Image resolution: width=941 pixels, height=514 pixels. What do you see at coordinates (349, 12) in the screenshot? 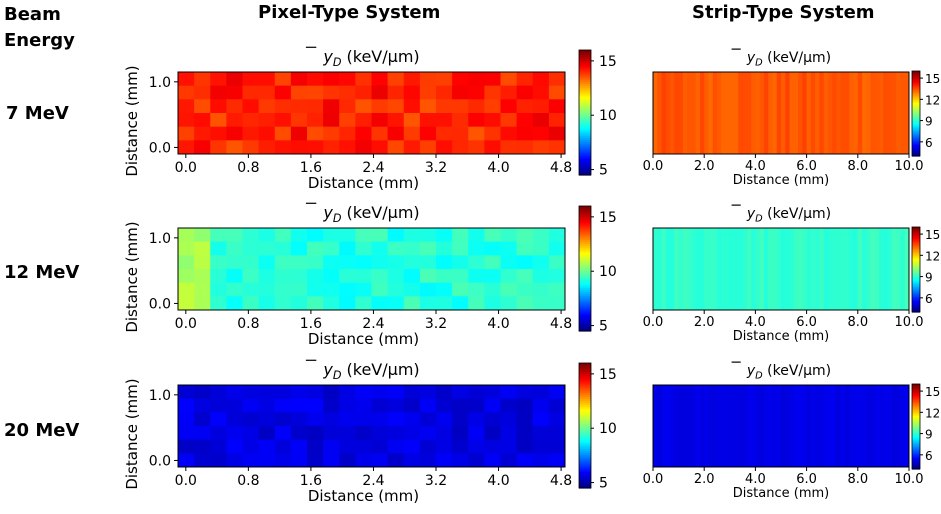
I see `pixel-system-header: Pixel-Type System` at bounding box center [349, 12].